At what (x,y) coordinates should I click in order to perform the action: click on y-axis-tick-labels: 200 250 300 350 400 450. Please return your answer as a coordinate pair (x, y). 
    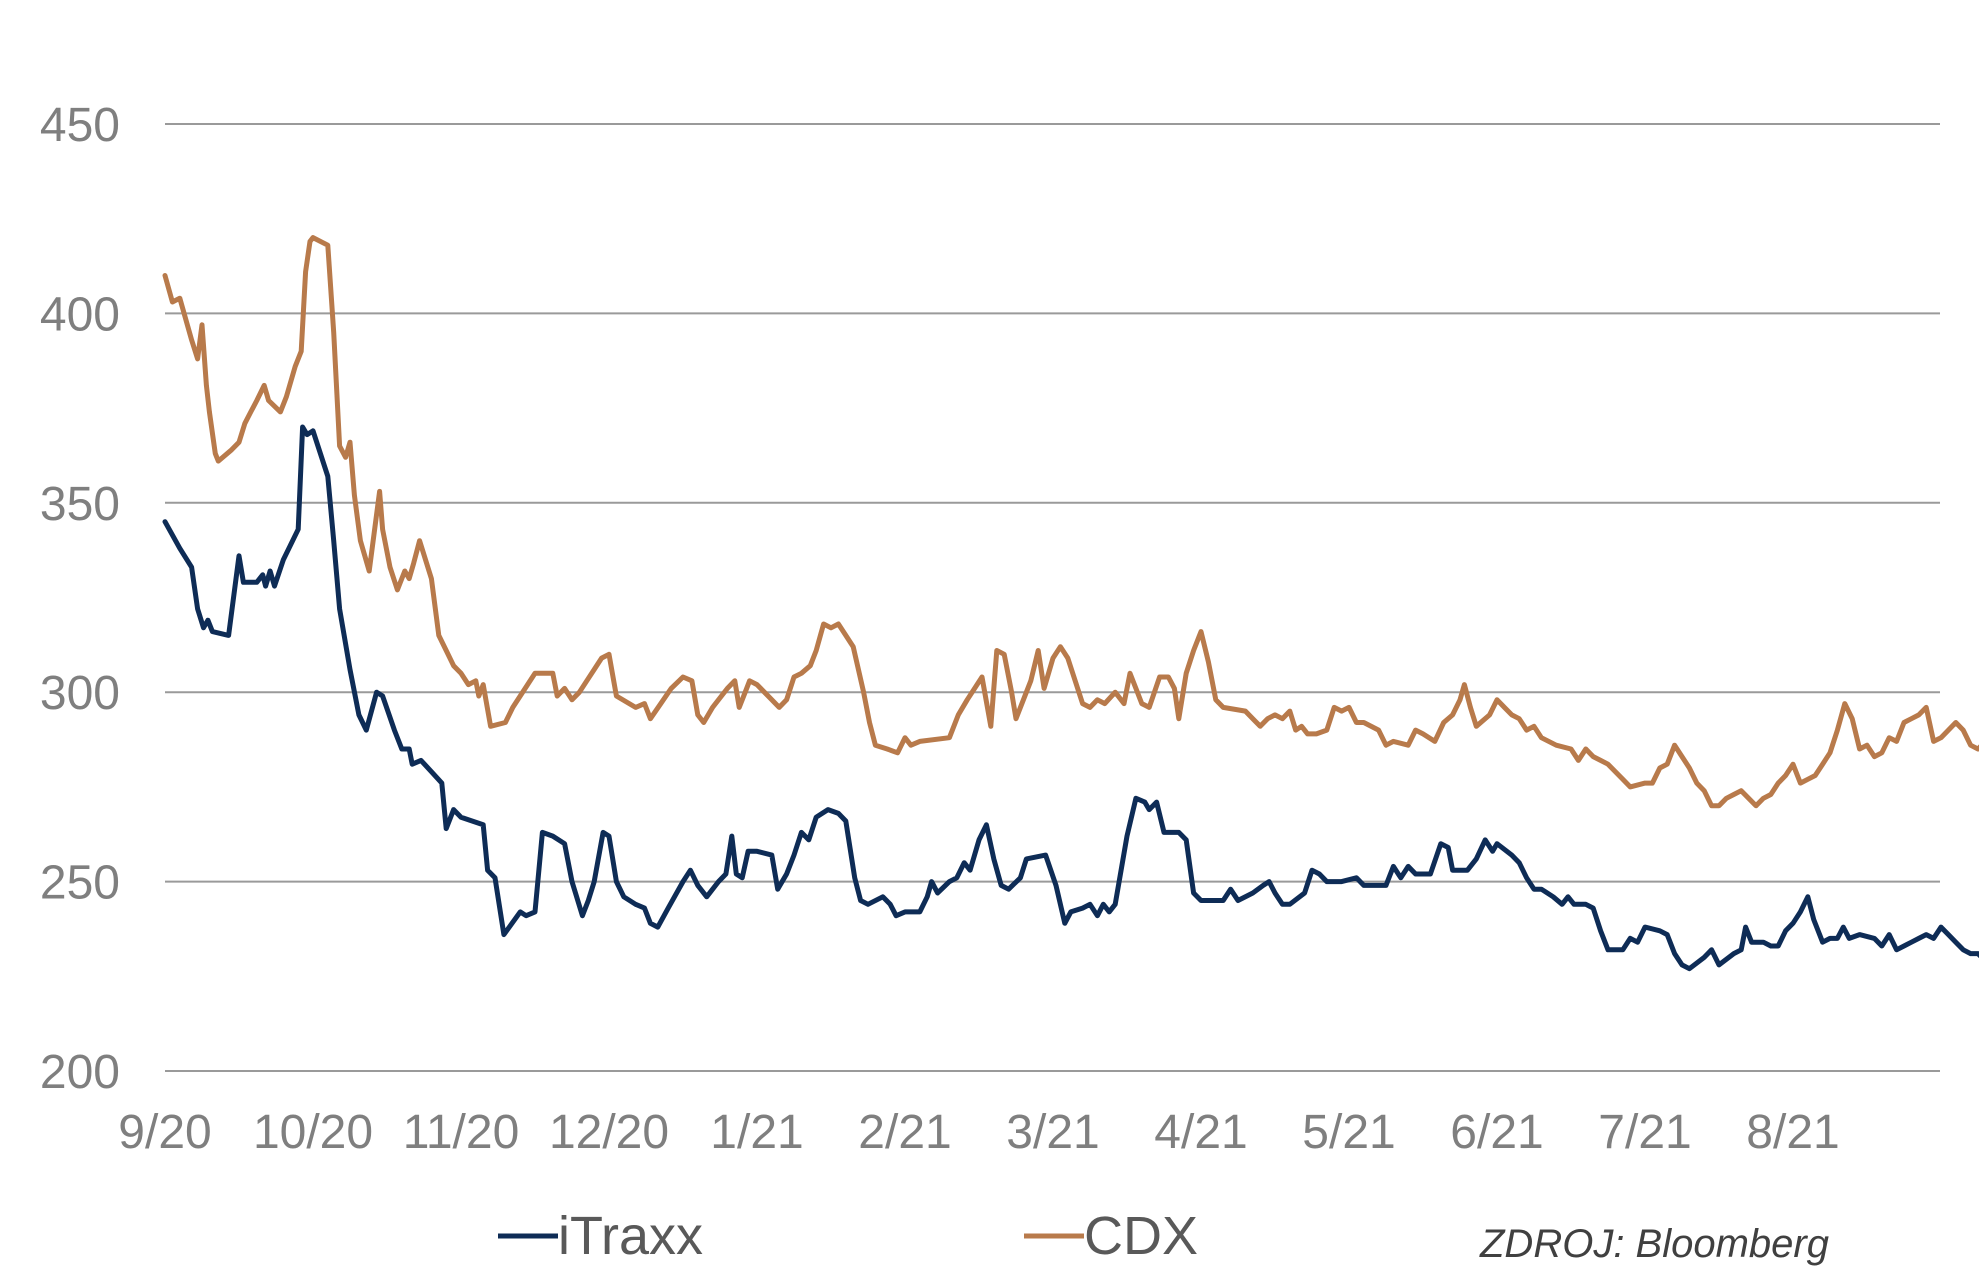
    Looking at the image, I should click on (80, 599).